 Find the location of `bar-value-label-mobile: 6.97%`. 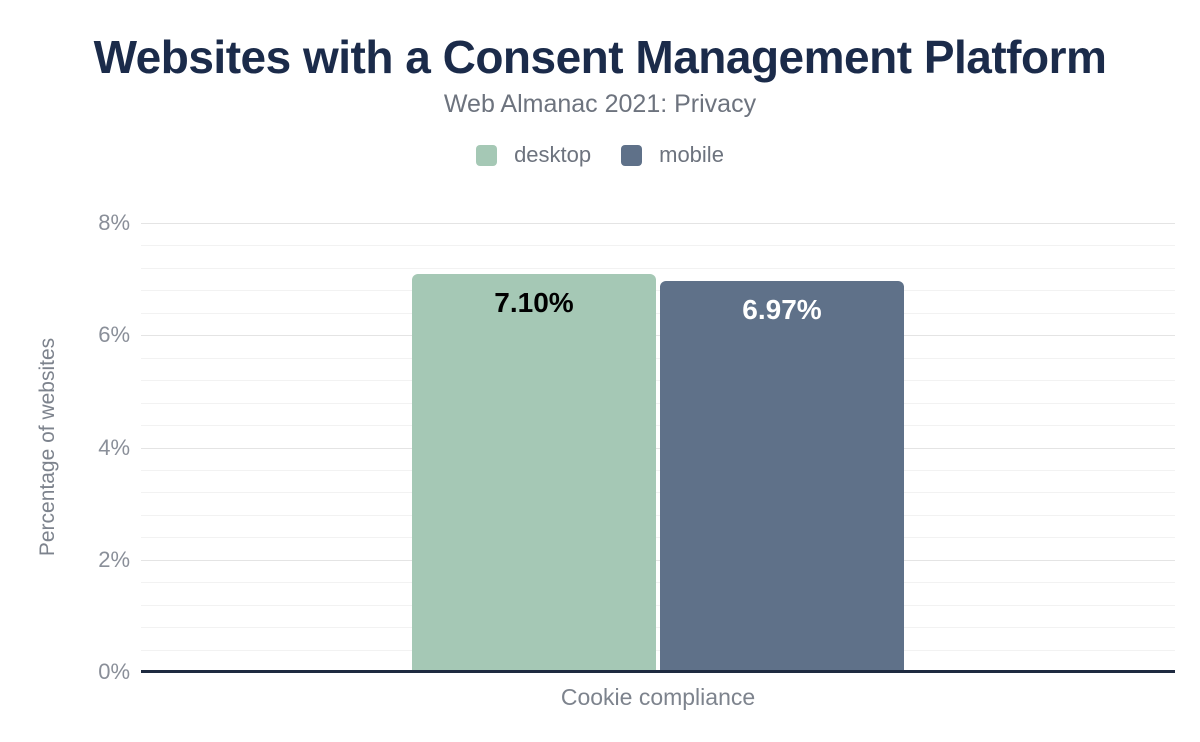

bar-value-label-mobile: 6.97% is located at coordinates (782, 309).